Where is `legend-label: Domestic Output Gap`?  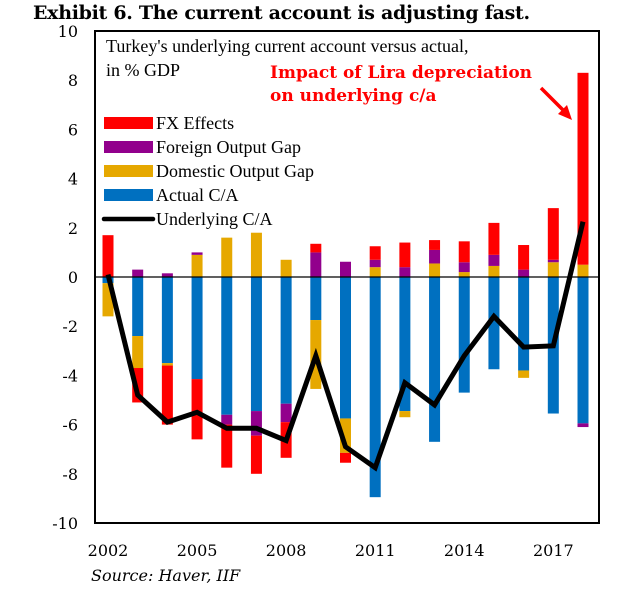 legend-label: Domestic Output Gap is located at coordinates (235, 171).